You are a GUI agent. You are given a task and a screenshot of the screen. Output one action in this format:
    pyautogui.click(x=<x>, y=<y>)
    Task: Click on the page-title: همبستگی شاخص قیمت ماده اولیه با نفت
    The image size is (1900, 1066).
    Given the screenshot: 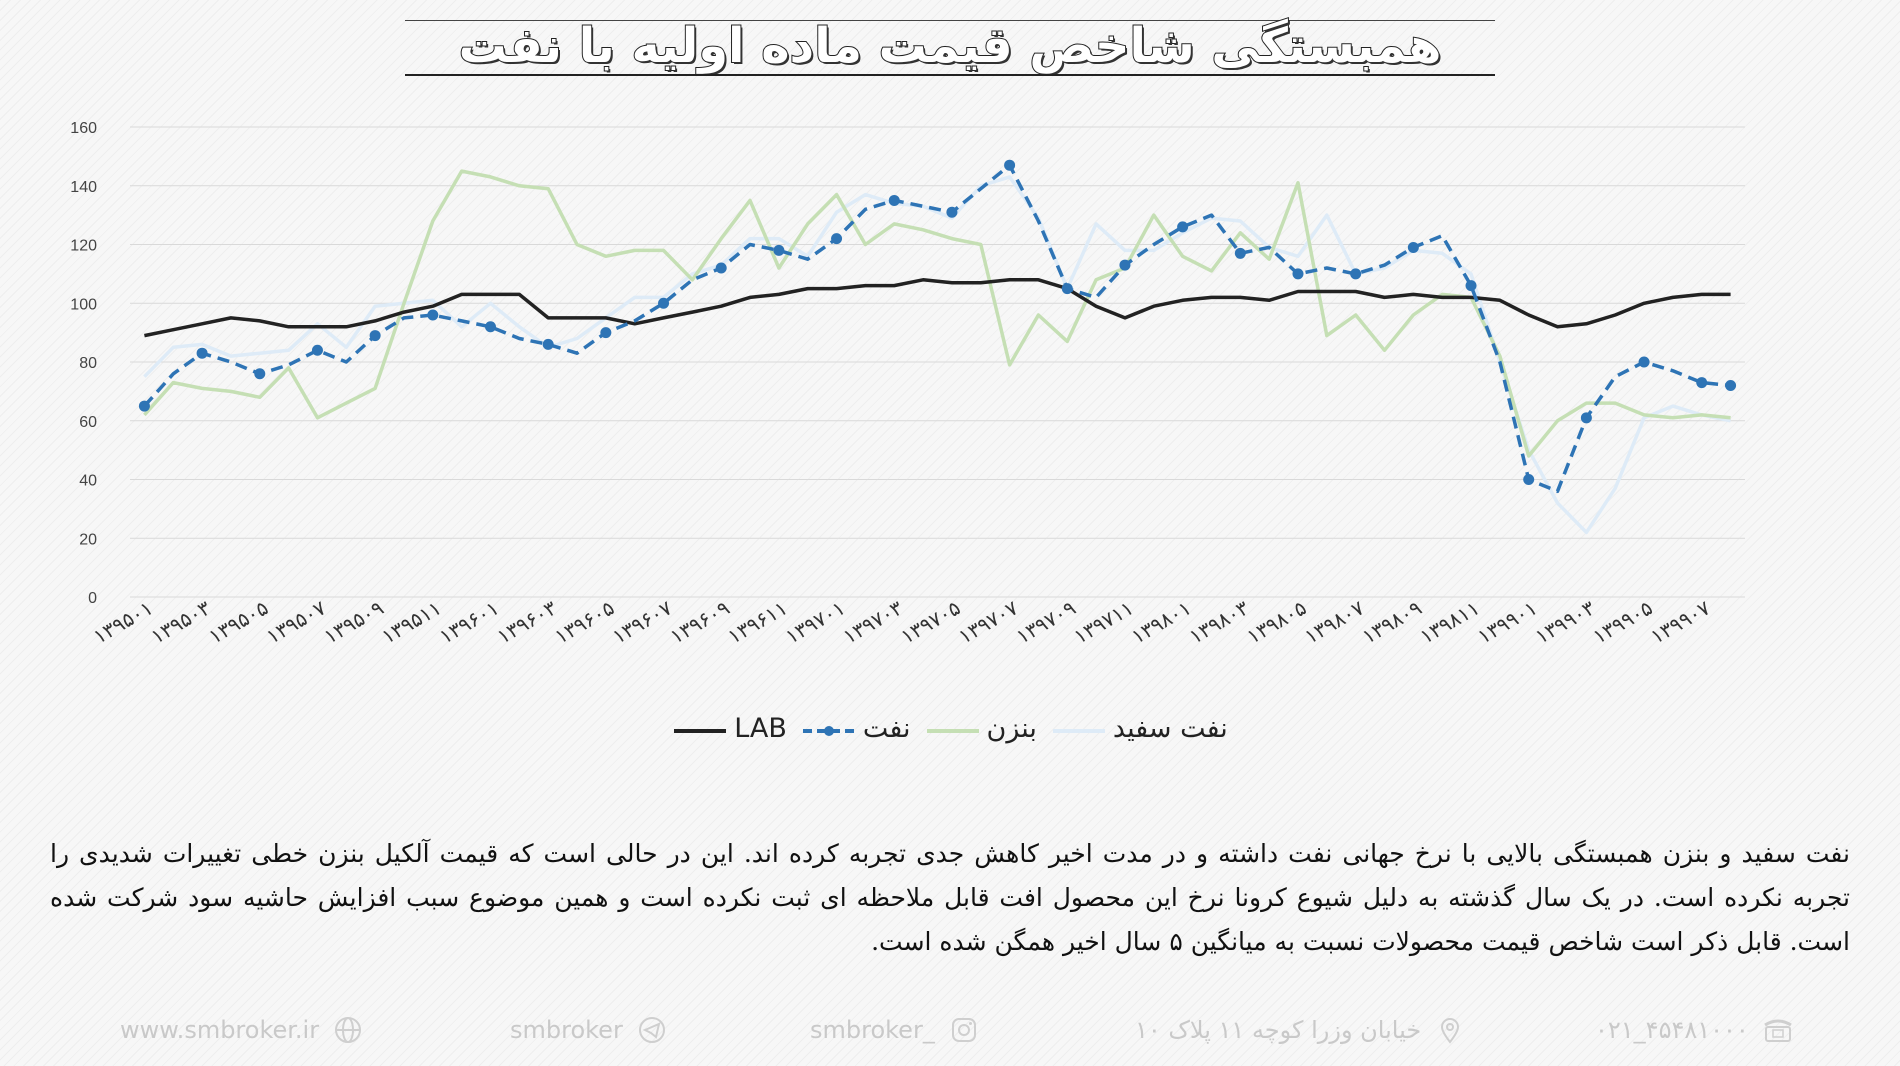 What is the action you would take?
    pyautogui.click(x=950, y=46)
    